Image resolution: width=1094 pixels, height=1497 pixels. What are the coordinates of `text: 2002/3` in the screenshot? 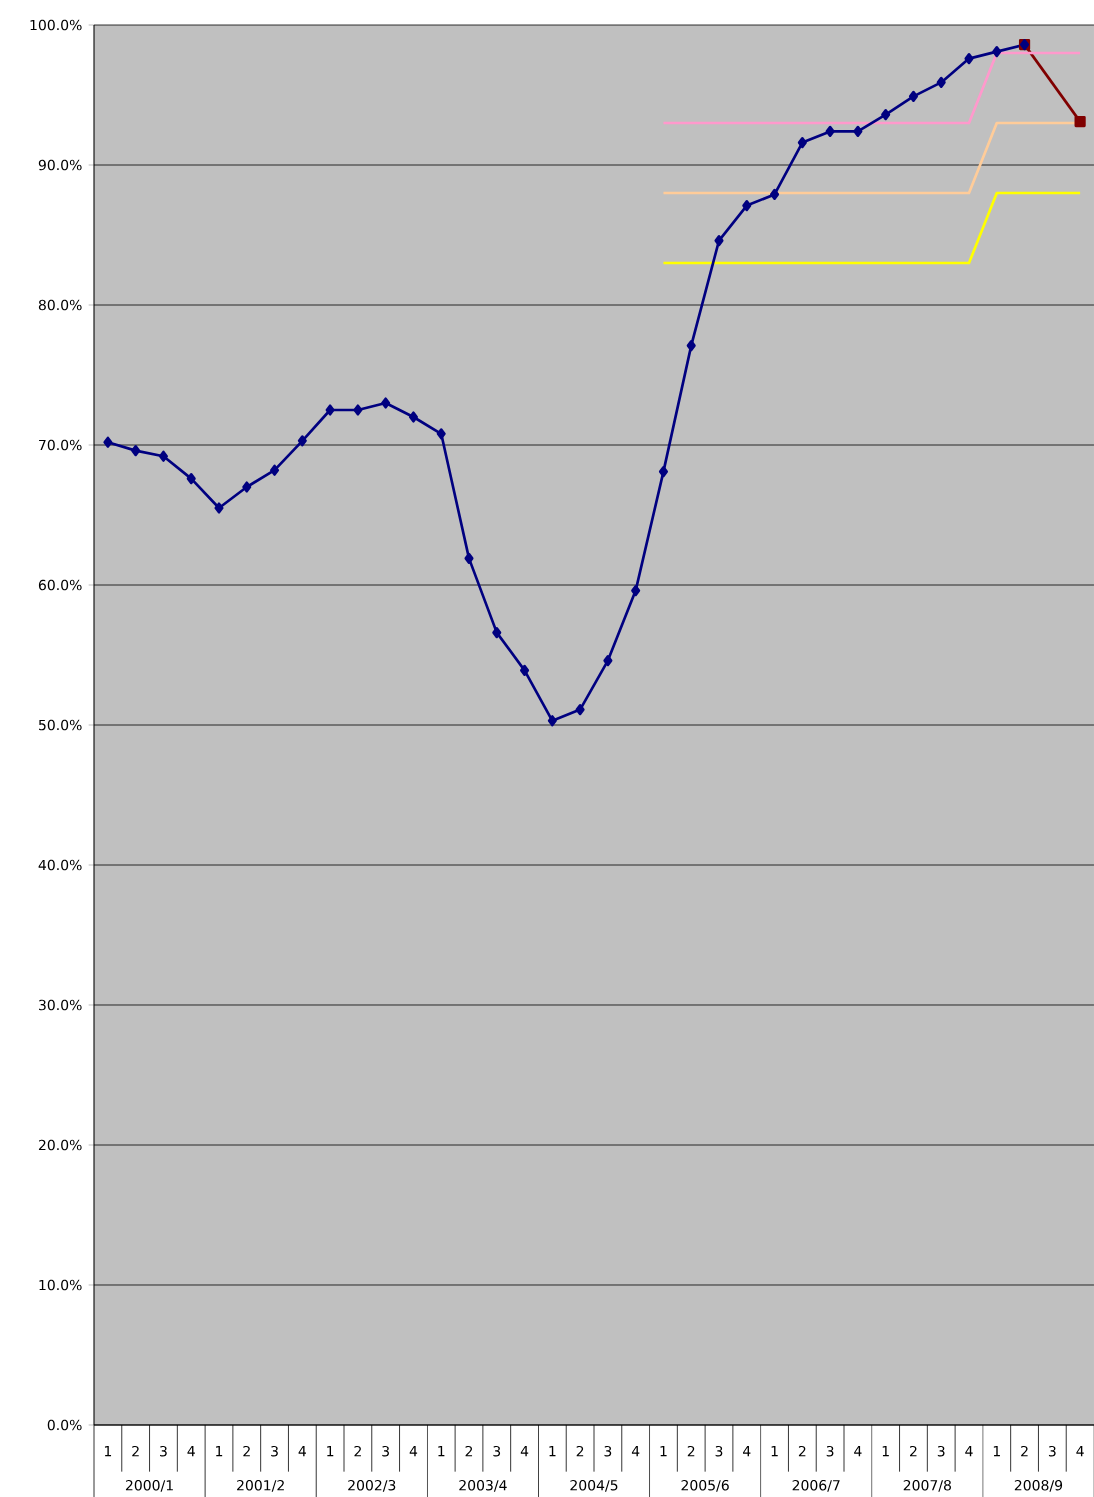 It's located at (372, 1485).